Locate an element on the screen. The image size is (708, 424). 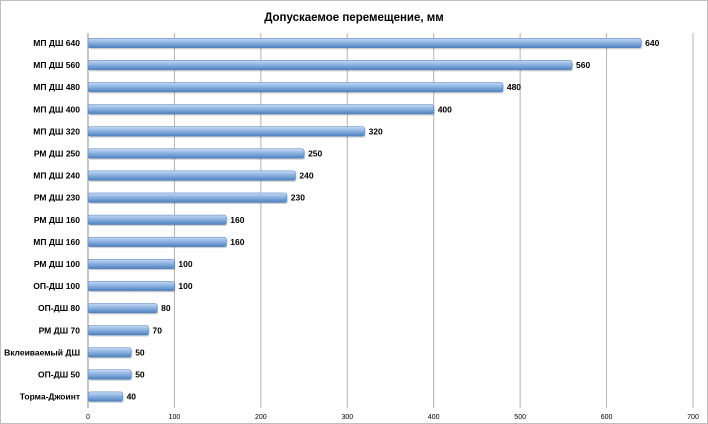
category-label: МП ДШ 640 is located at coordinates (56, 43).